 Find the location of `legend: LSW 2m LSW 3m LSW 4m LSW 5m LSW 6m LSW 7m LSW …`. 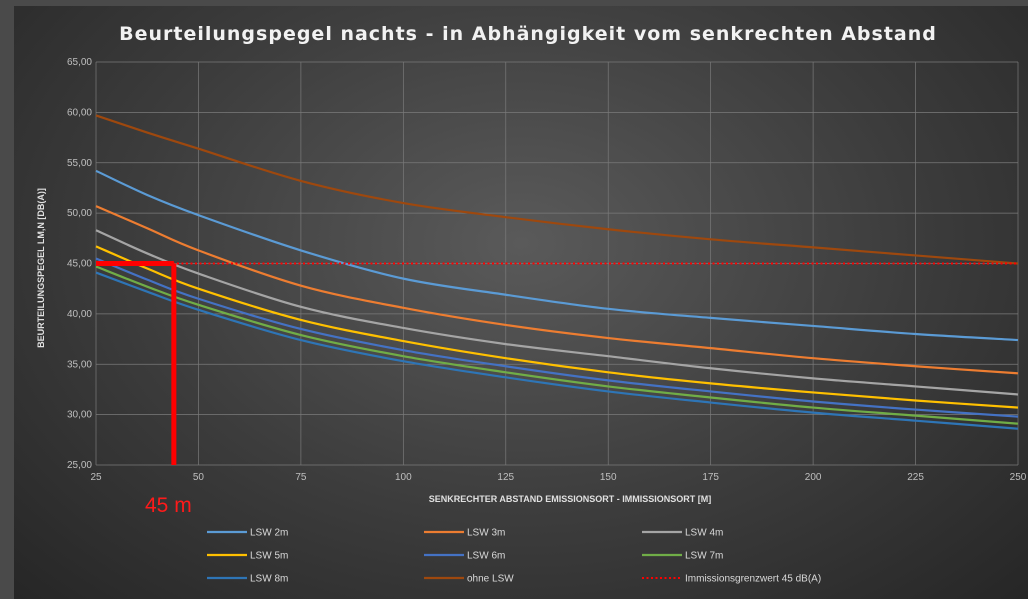

legend: LSW 2m LSW 3m LSW 4m LSW 5m LSW 6m LSW 7m LSW … is located at coordinates (514, 556).